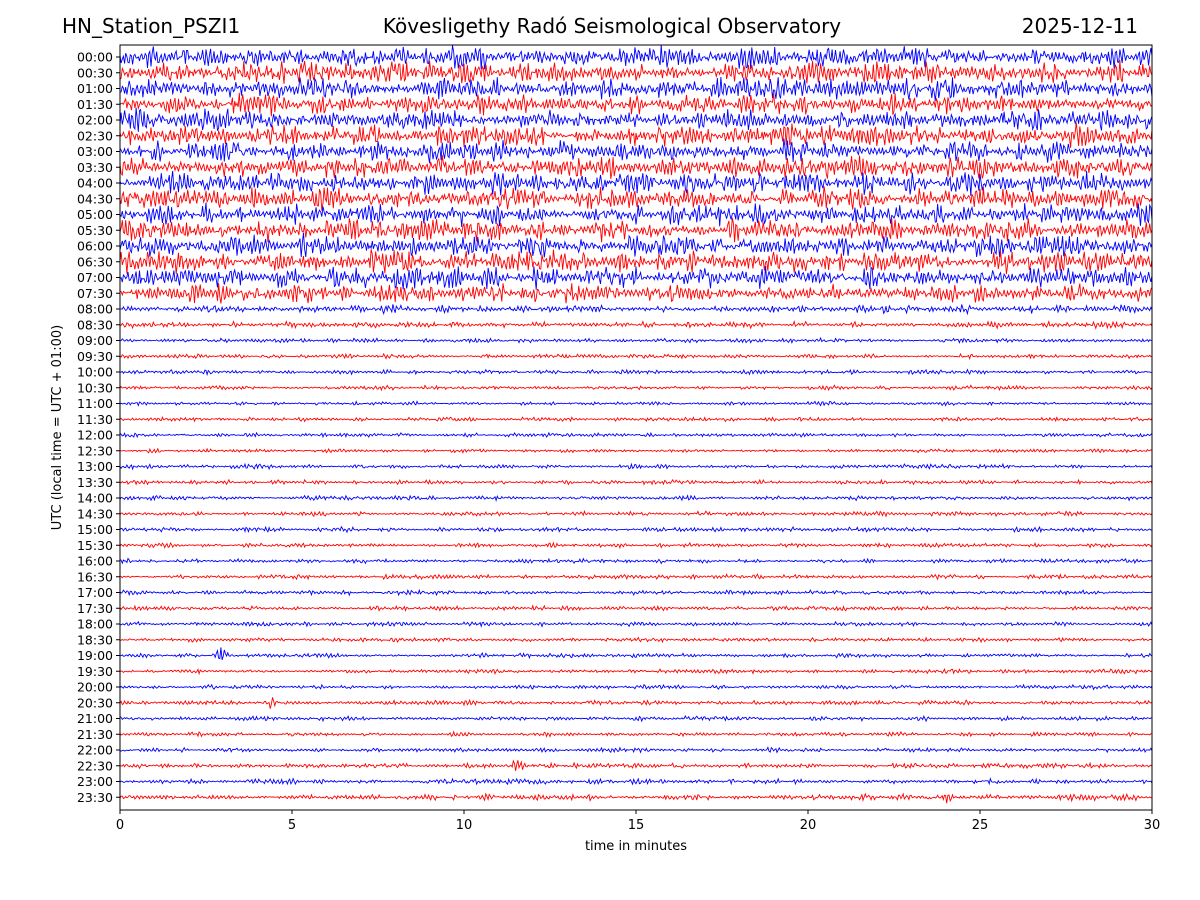  Describe the element at coordinates (95, 104) in the screenshot. I see `y-tick-label: 01:30` at that location.